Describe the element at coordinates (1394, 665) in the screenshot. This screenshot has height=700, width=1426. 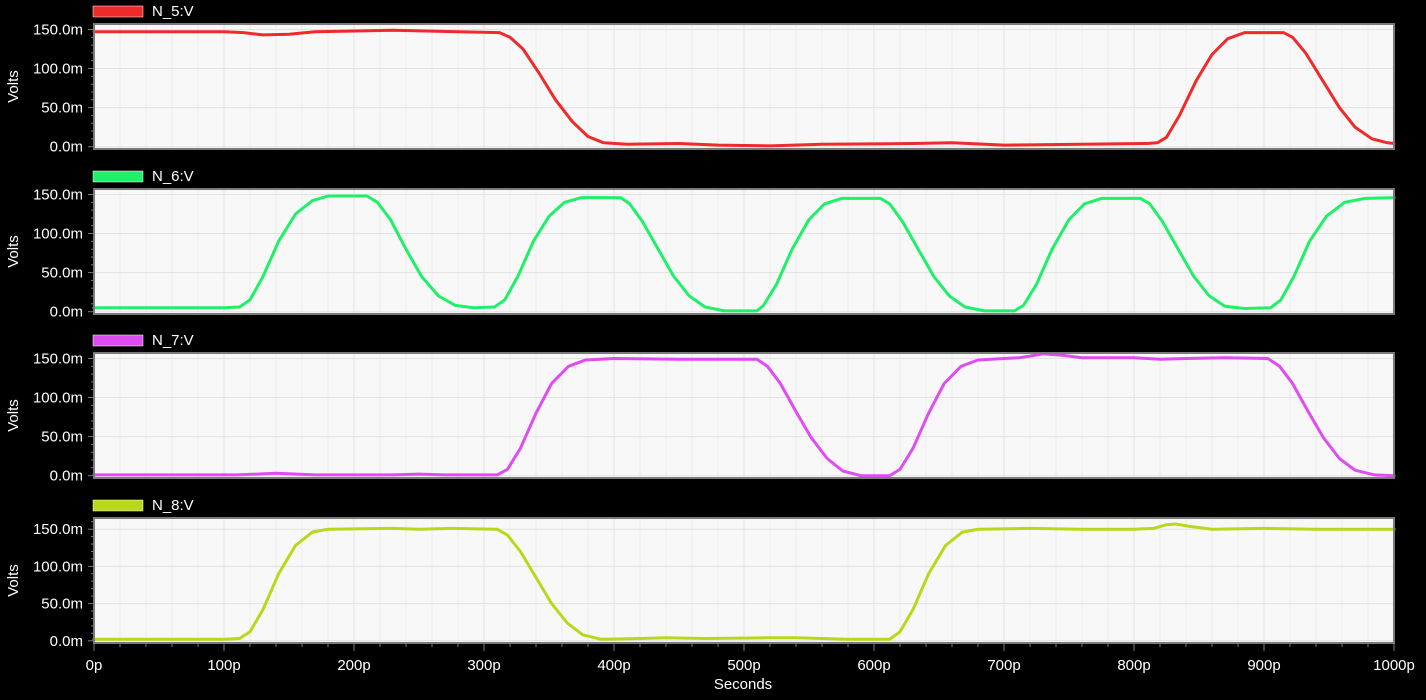
I see `x-tick-label: 1000p` at that location.